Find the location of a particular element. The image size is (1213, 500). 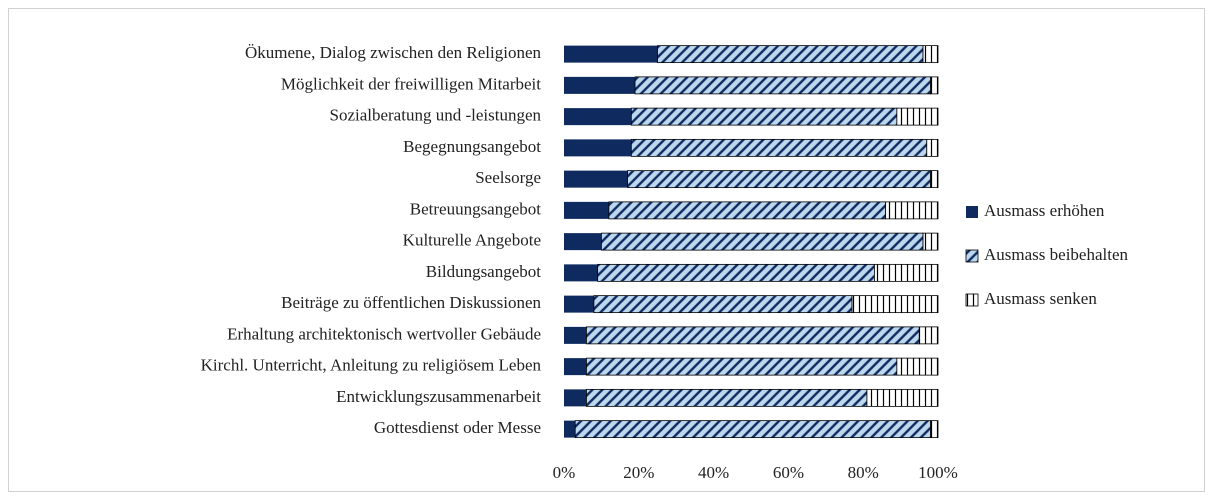

x-tick-label: 40% is located at coordinates (713, 472).